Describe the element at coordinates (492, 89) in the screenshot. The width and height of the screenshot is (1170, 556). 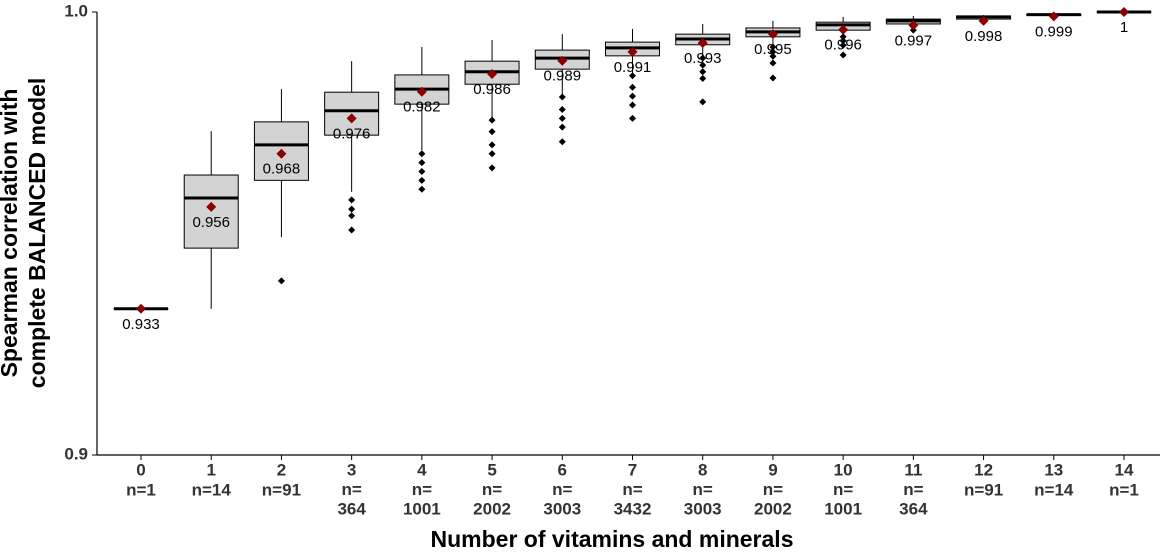
I see `mean-label: 0.986` at that location.